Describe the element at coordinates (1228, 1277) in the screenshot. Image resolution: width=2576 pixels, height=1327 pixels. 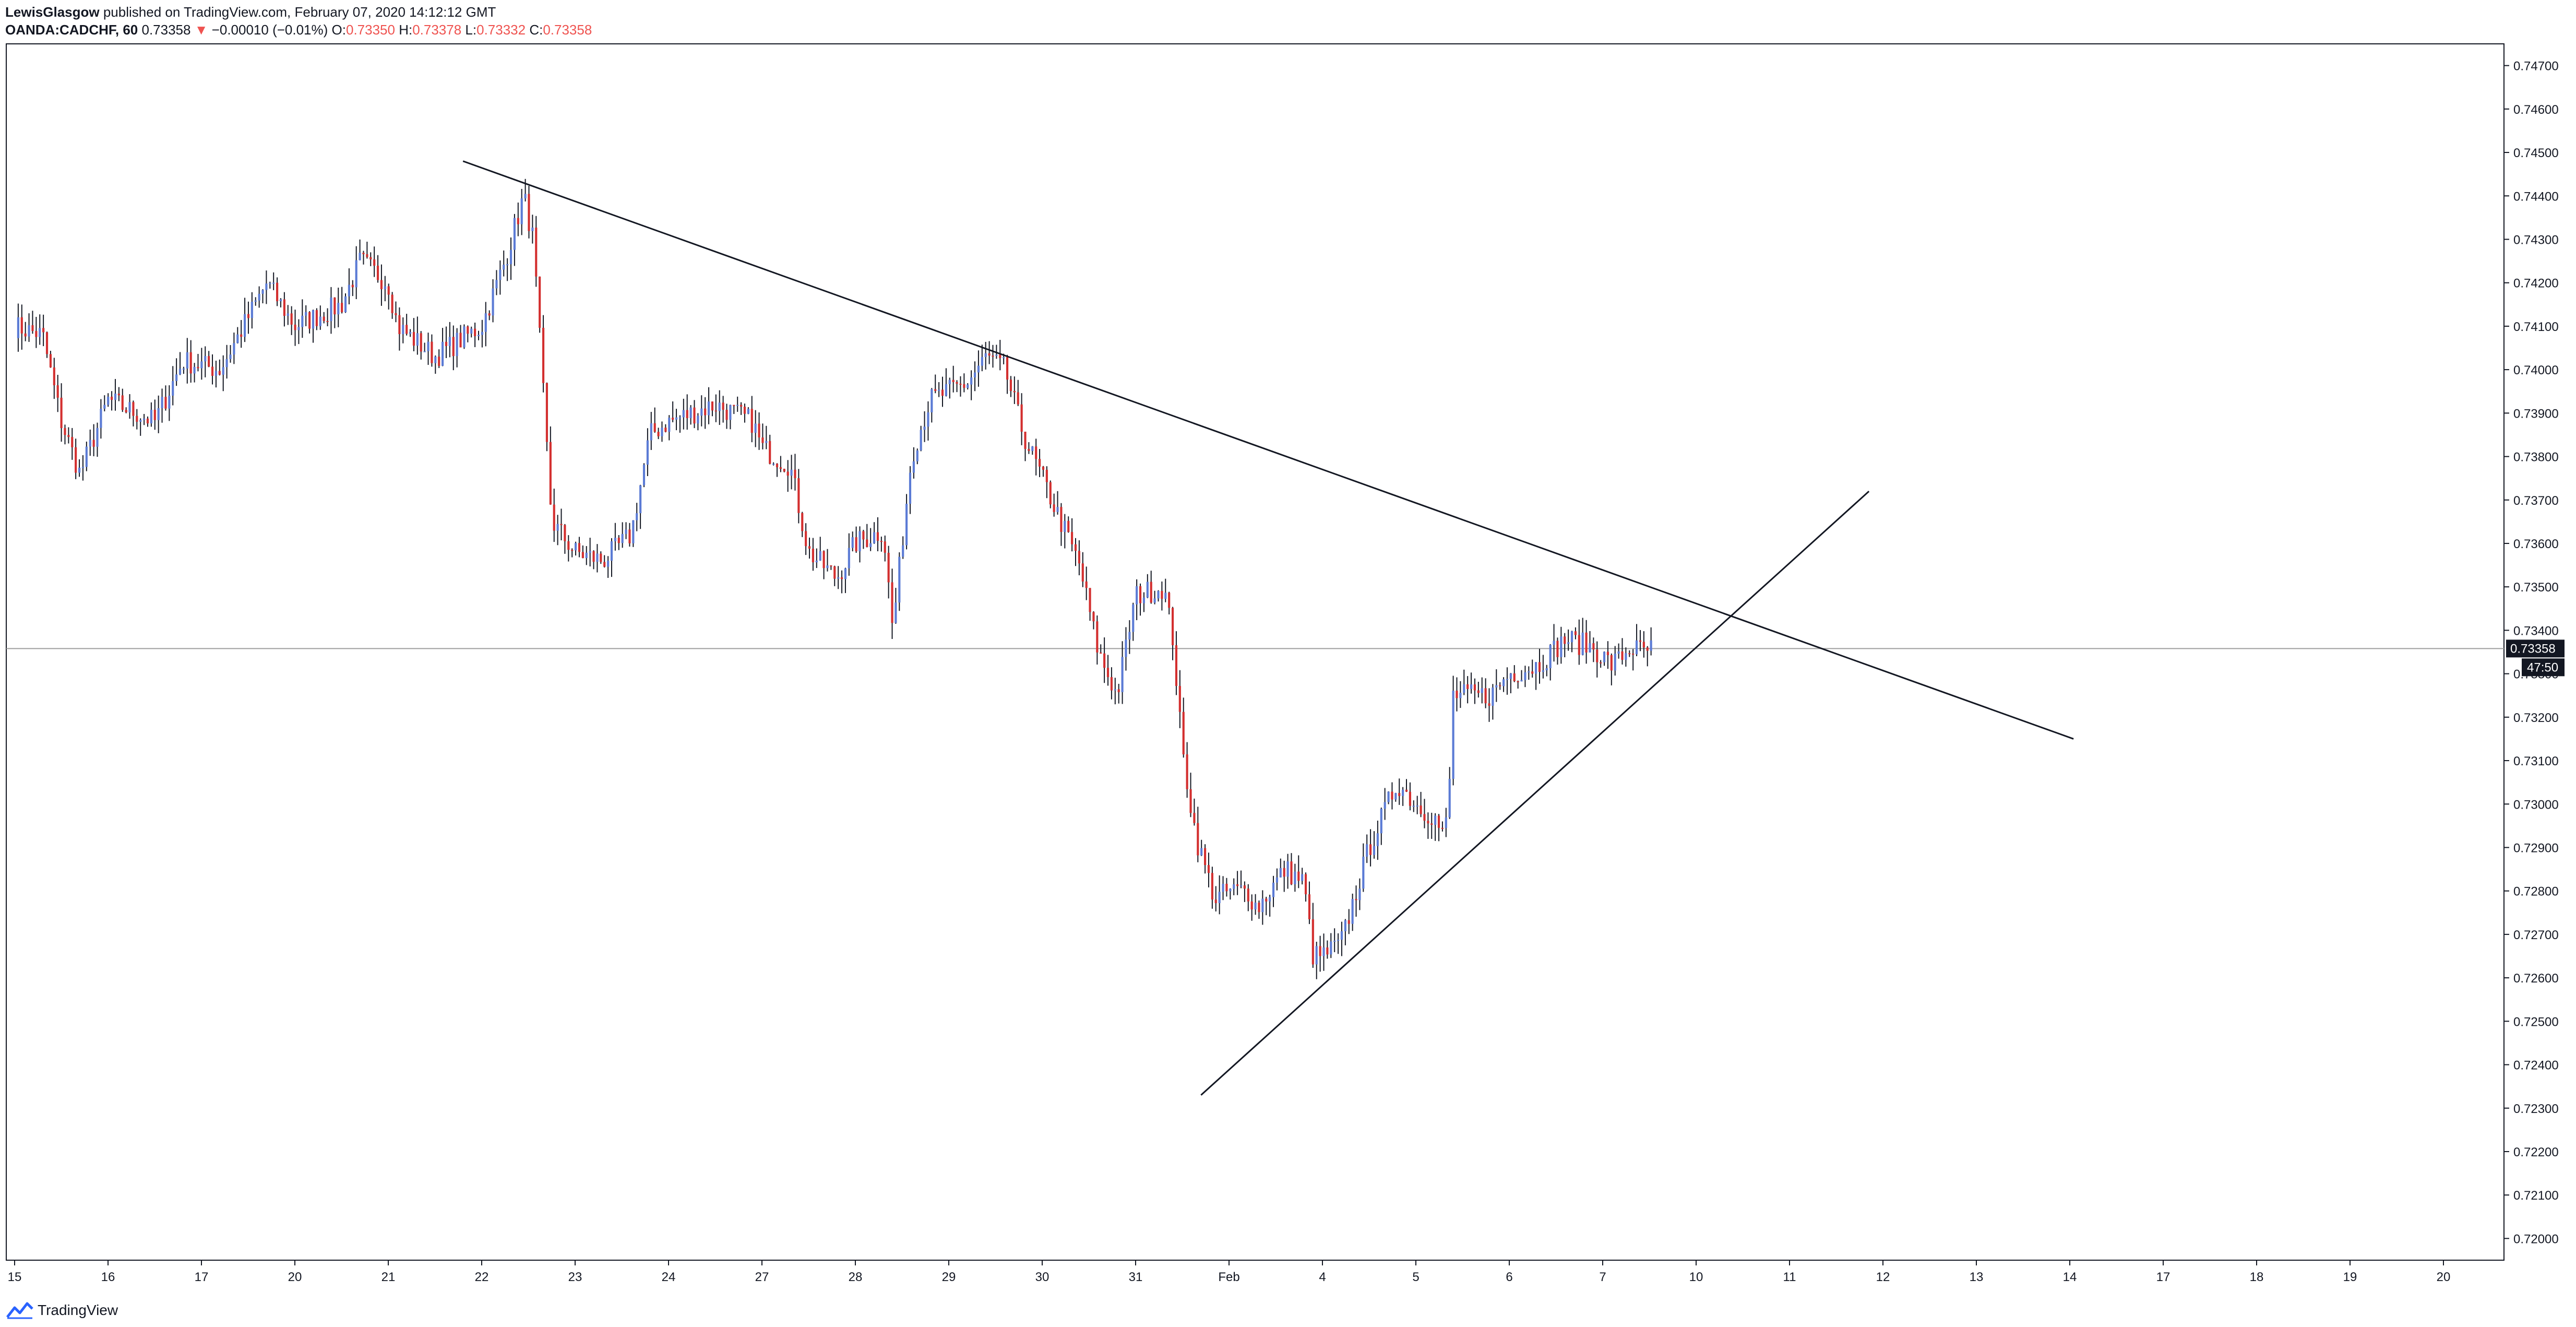
I see `x-tick-label: Feb` at that location.